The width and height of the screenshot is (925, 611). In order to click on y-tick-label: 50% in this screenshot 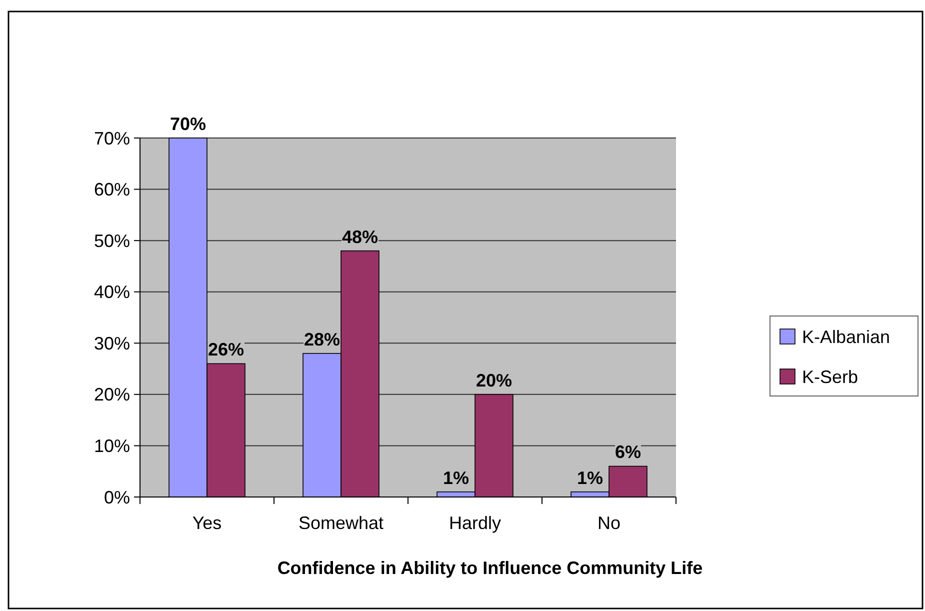, I will do `click(112, 240)`.